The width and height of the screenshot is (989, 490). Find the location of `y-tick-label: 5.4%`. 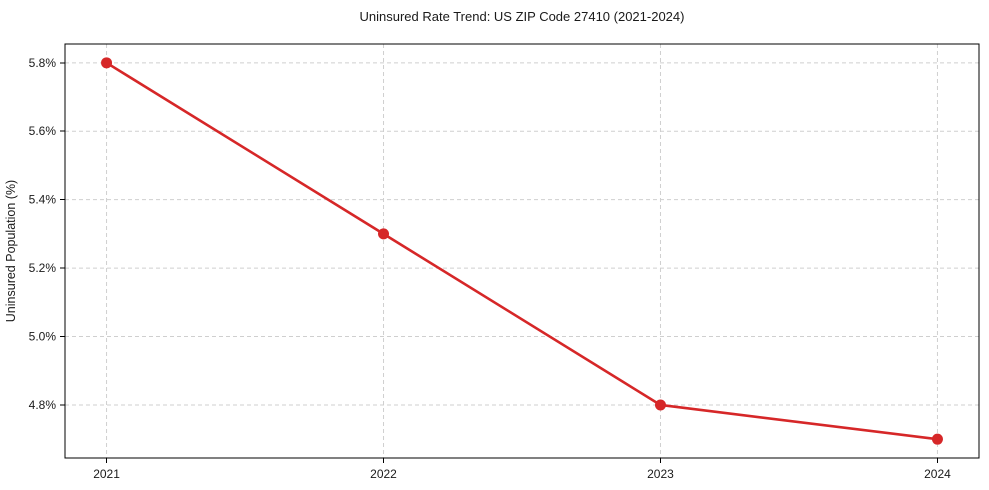

y-tick-label: 5.4% is located at coordinates (43, 200).